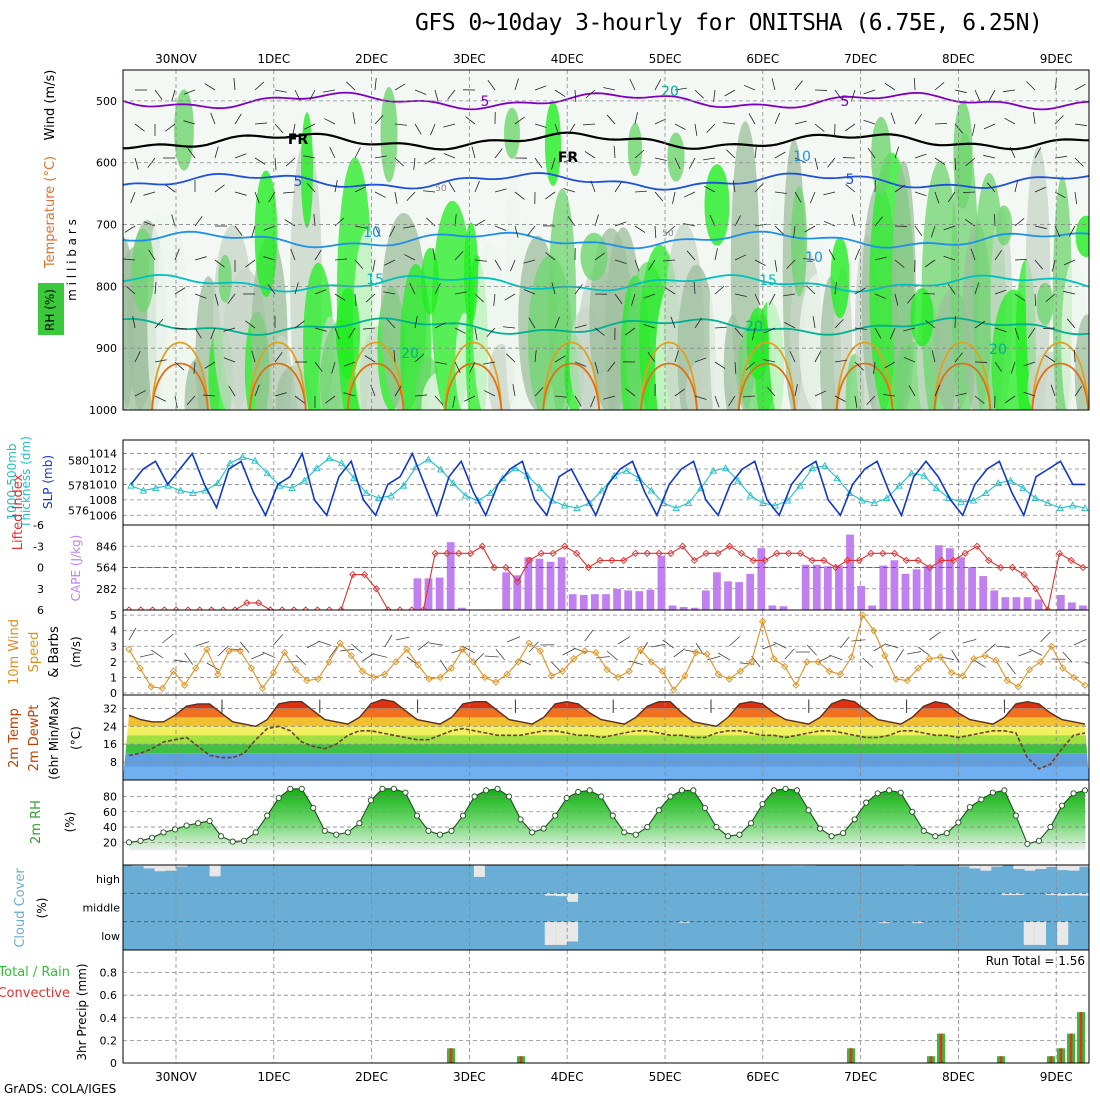  What do you see at coordinates (607, 652) in the screenshot?
I see `wind-speed-line` at bounding box center [607, 652].